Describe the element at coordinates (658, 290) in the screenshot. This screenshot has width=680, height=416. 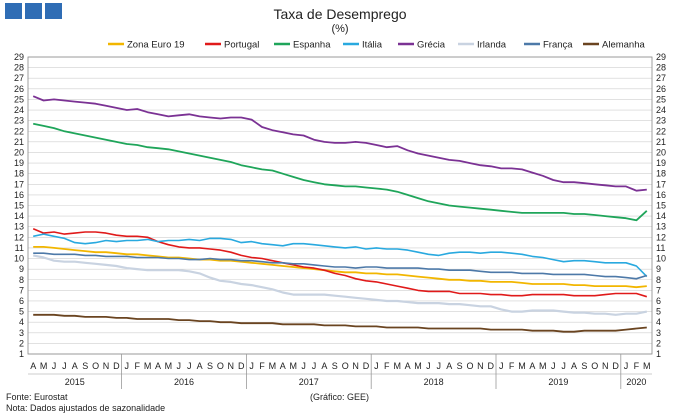
I see `y-tick-label-right: 7` at that location.